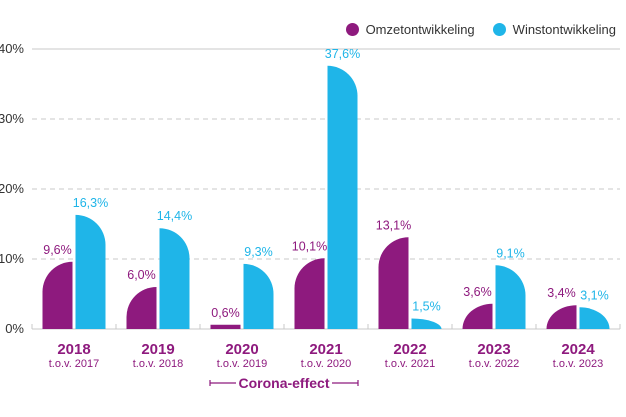 This screenshot has width=626, height=417. What do you see at coordinates (352, 29) in the screenshot?
I see `legend-dot-omzet` at bounding box center [352, 29].